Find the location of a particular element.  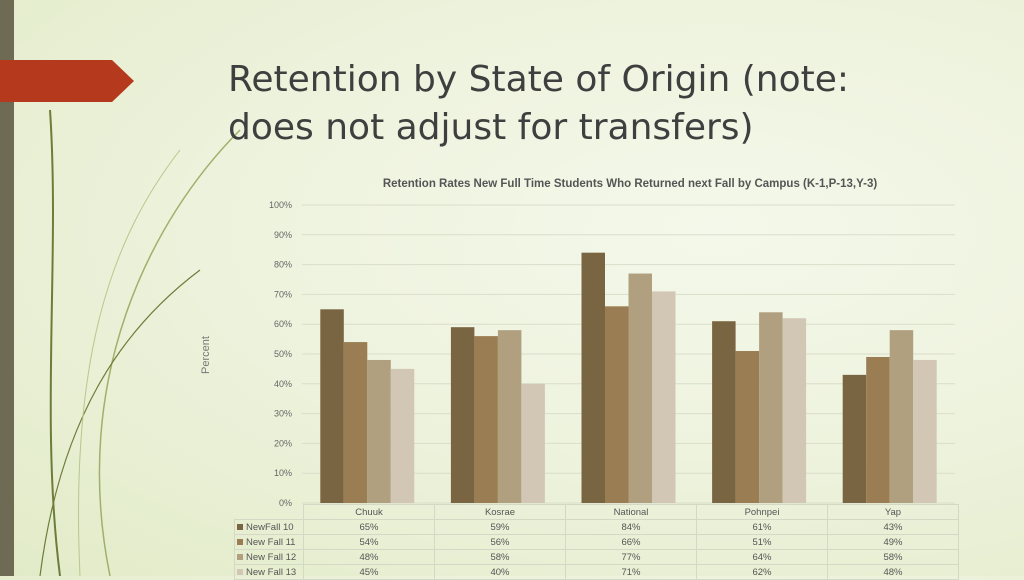

category-label: Yap is located at coordinates (893, 512).